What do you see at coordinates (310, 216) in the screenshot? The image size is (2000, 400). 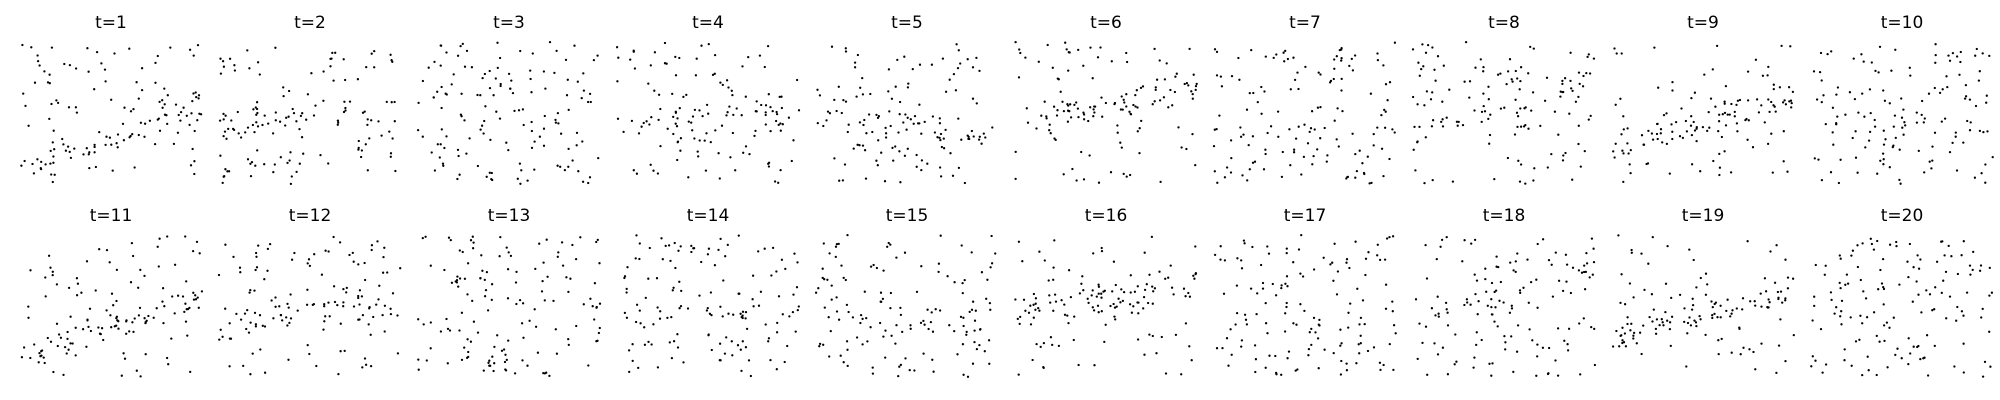 I see `panel-title: t=12` at bounding box center [310, 216].